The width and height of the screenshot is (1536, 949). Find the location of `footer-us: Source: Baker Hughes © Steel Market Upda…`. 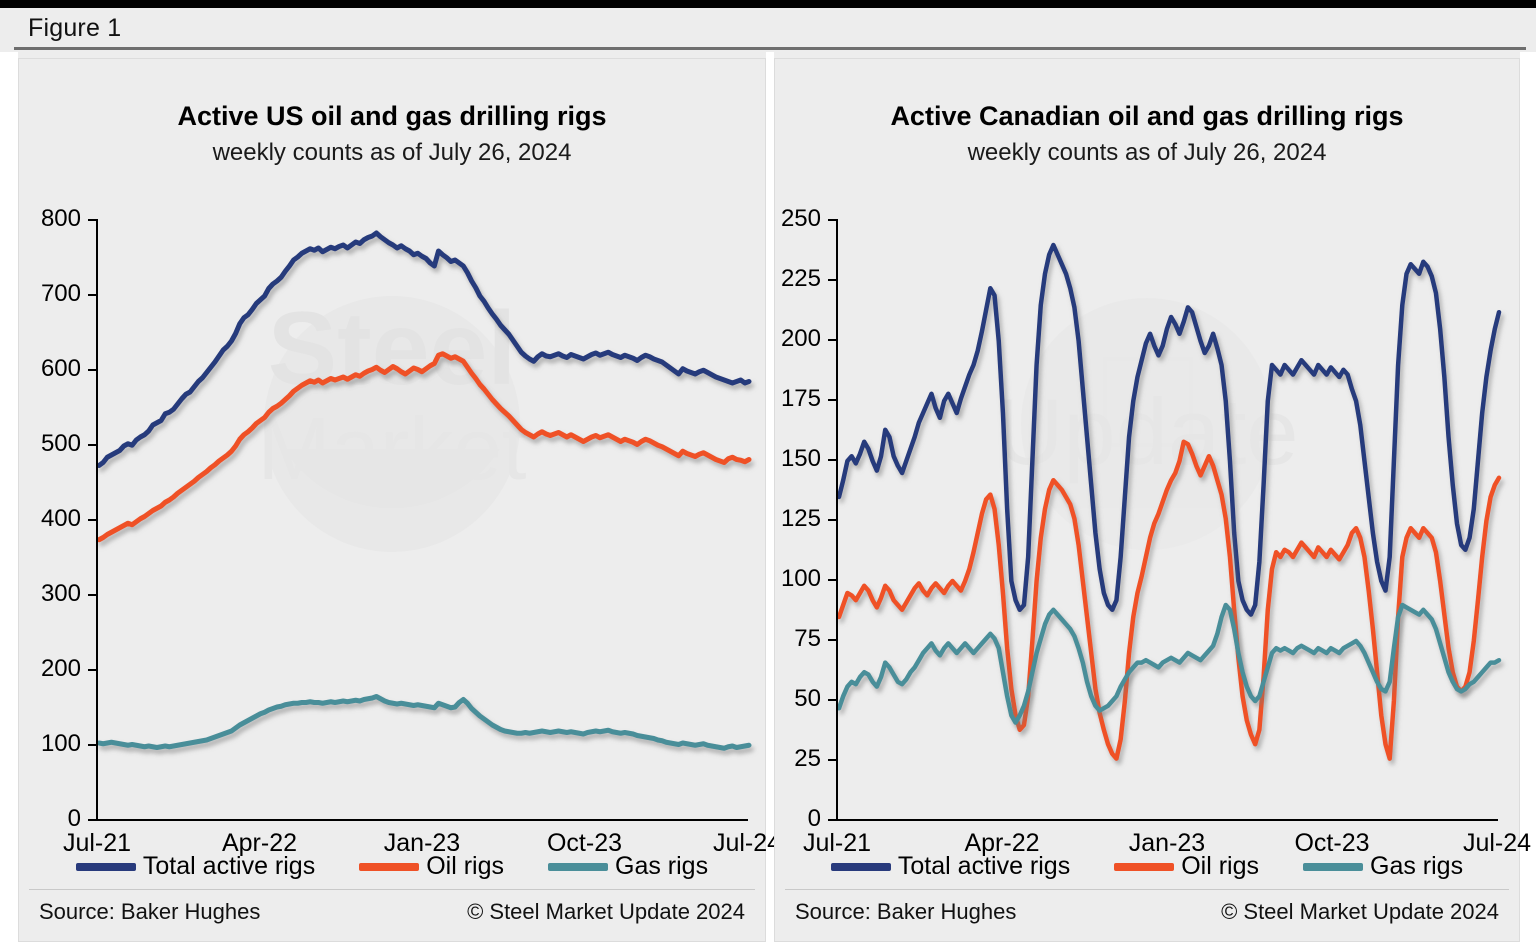

footer-us: Source: Baker Hughes © Steel Market Upda… is located at coordinates (392, 911).